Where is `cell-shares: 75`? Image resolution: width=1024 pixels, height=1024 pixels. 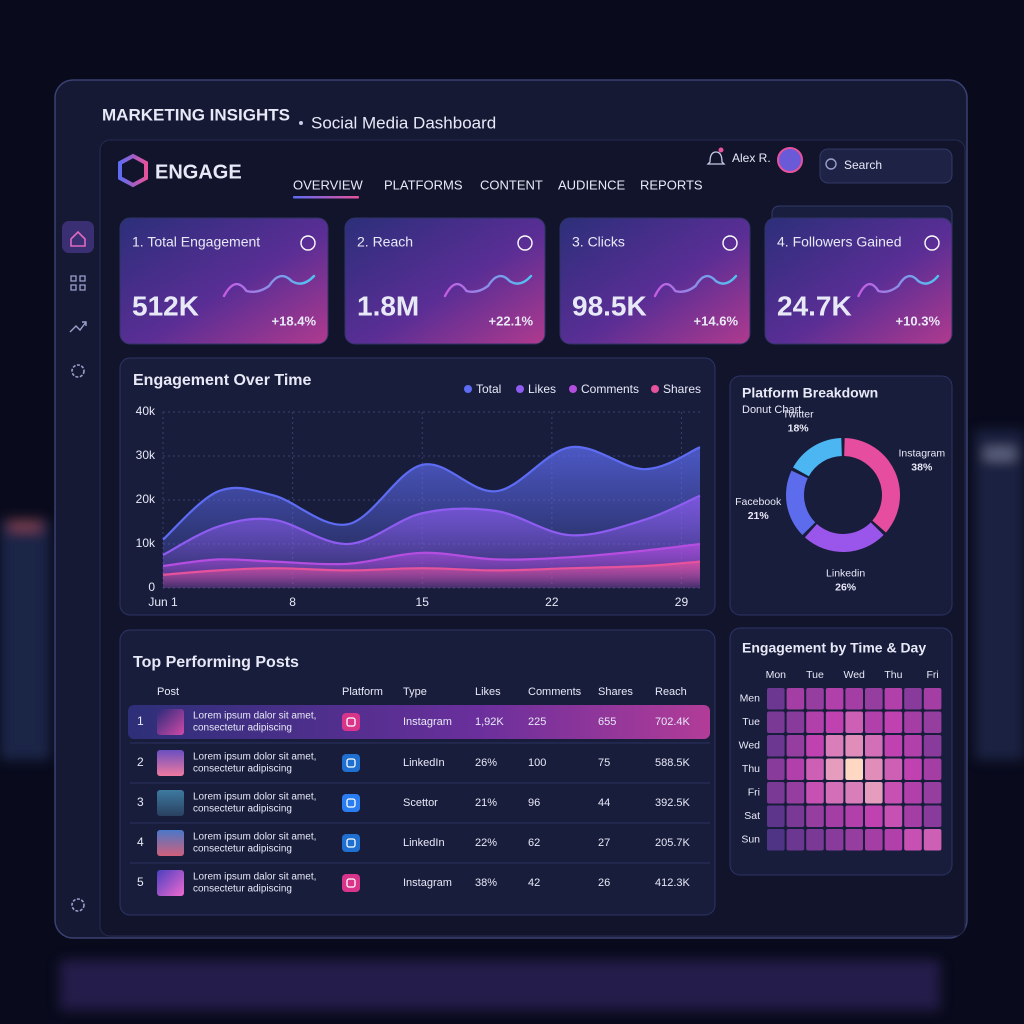
cell-shares: 75 is located at coordinates (604, 763).